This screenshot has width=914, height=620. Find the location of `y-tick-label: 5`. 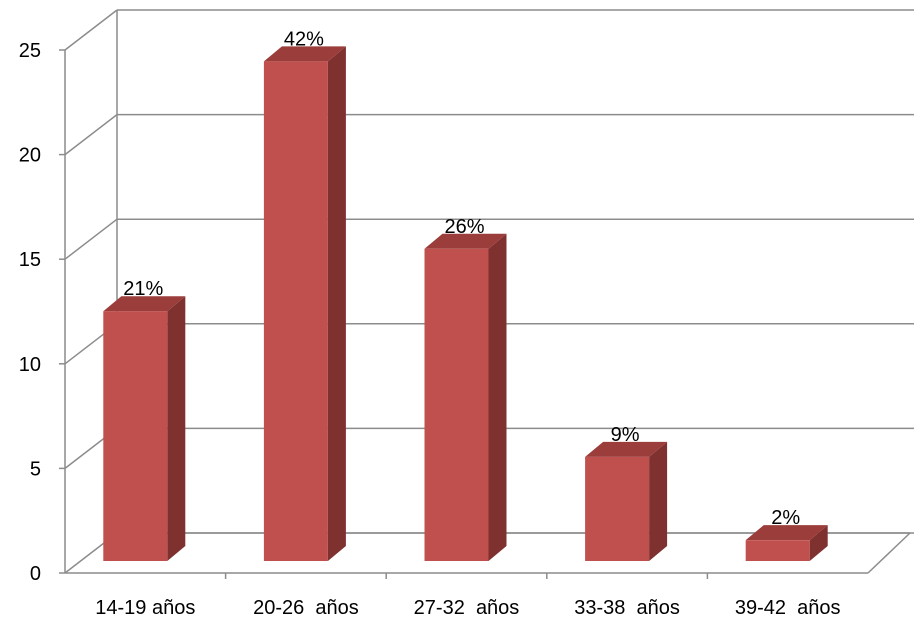

y-tick-label: 5 is located at coordinates (35, 469).